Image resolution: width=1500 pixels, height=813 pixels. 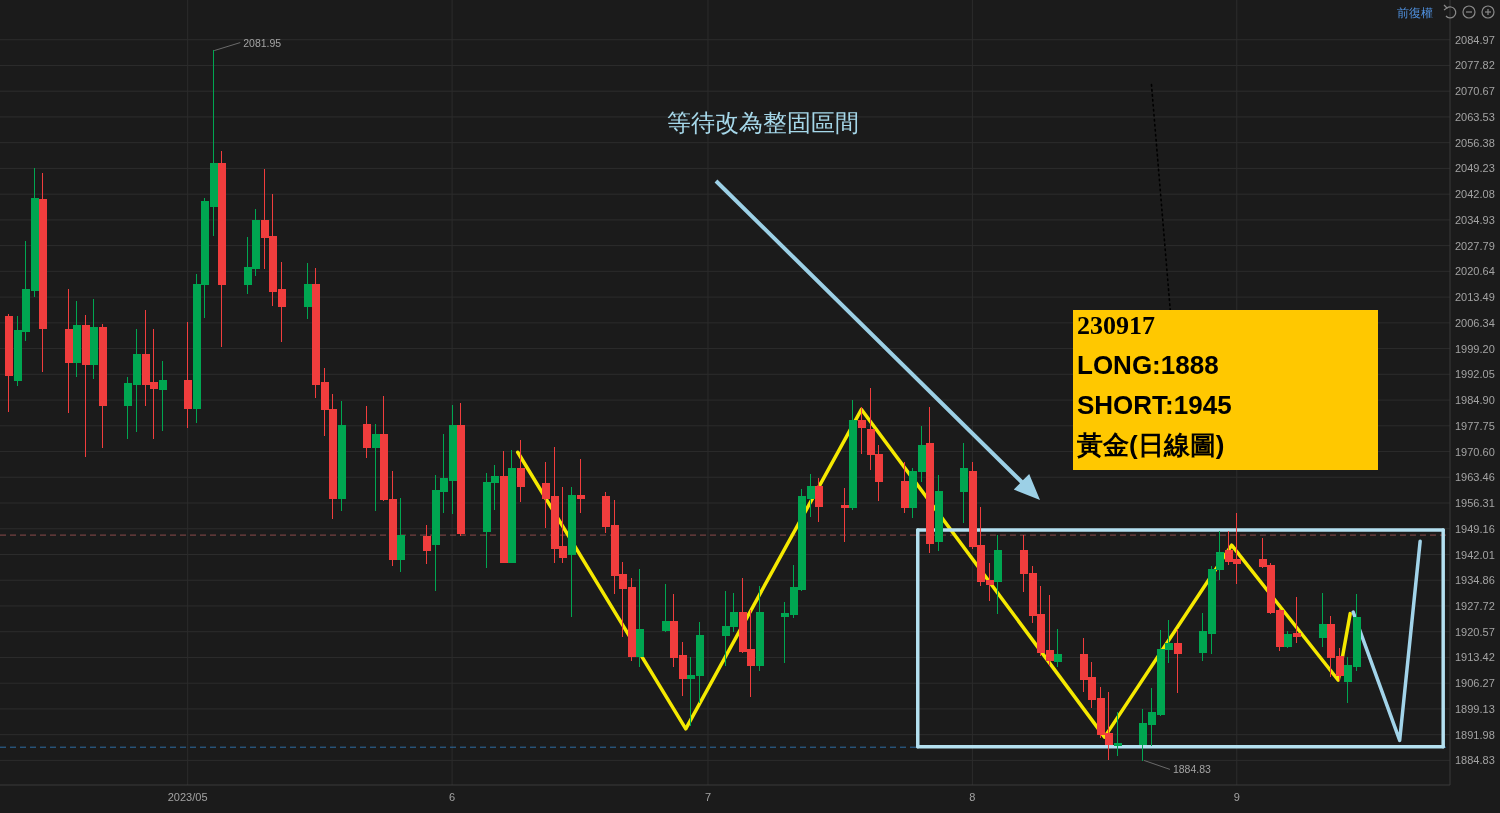 I want to click on y-tick-label: 2020.64, so click(x=1475, y=271).